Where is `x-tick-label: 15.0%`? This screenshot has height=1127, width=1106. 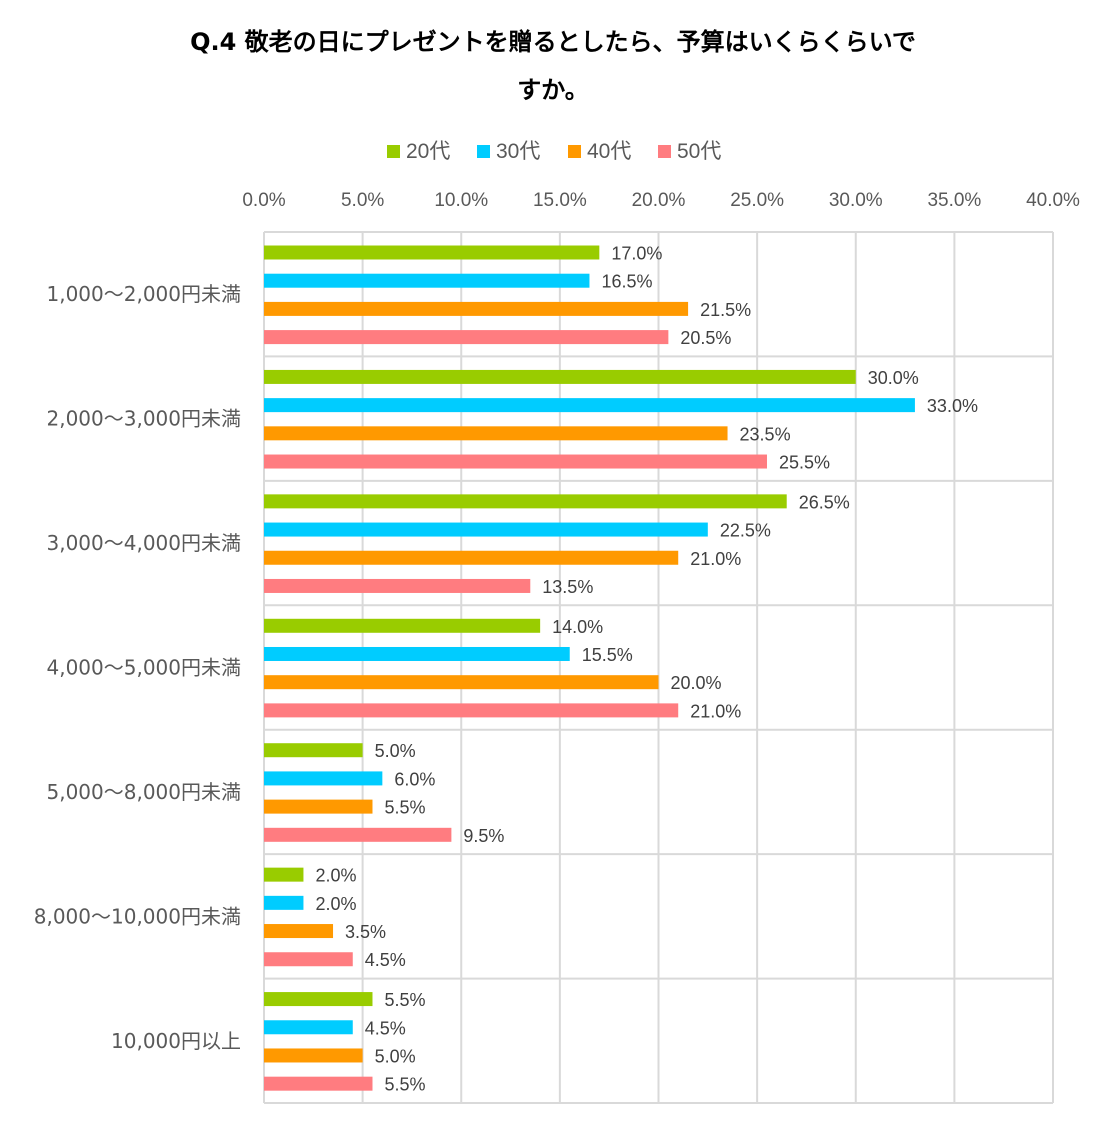
x-tick-label: 15.0% is located at coordinates (560, 200).